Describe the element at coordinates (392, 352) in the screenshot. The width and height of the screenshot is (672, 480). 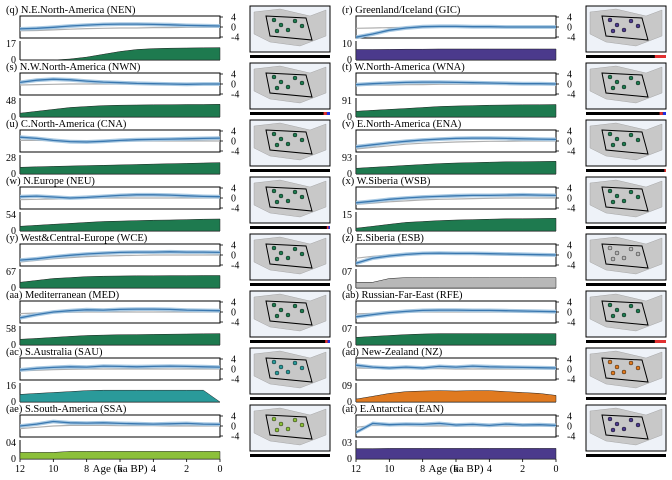
I see `panel-title: (ad) New-Zealand (NZ)` at that location.